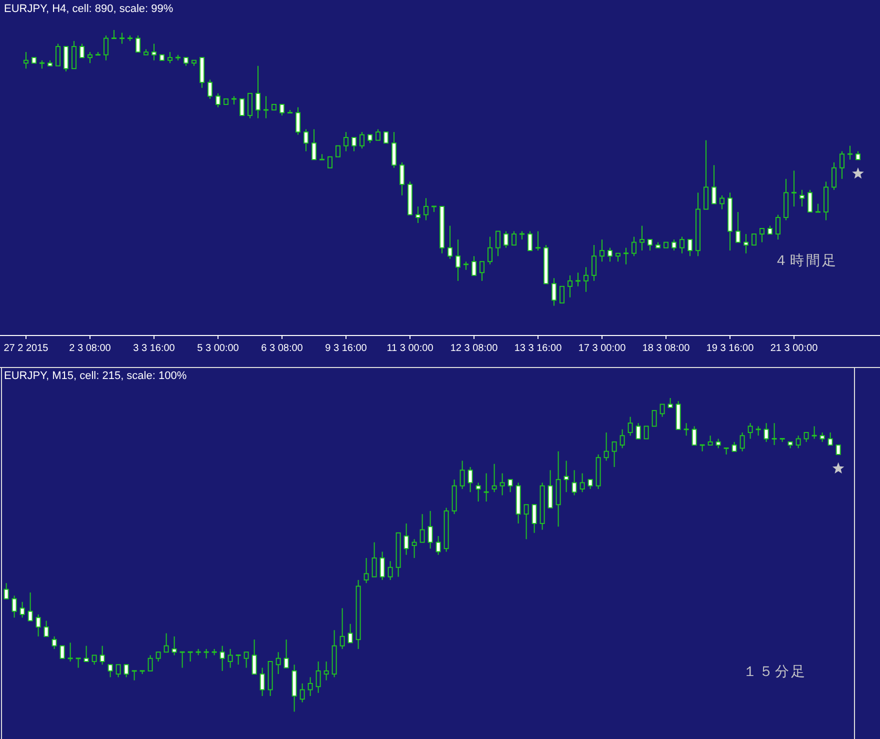 The image size is (880, 739). I want to click on x-tick-label: 13 3 16:00, so click(538, 348).